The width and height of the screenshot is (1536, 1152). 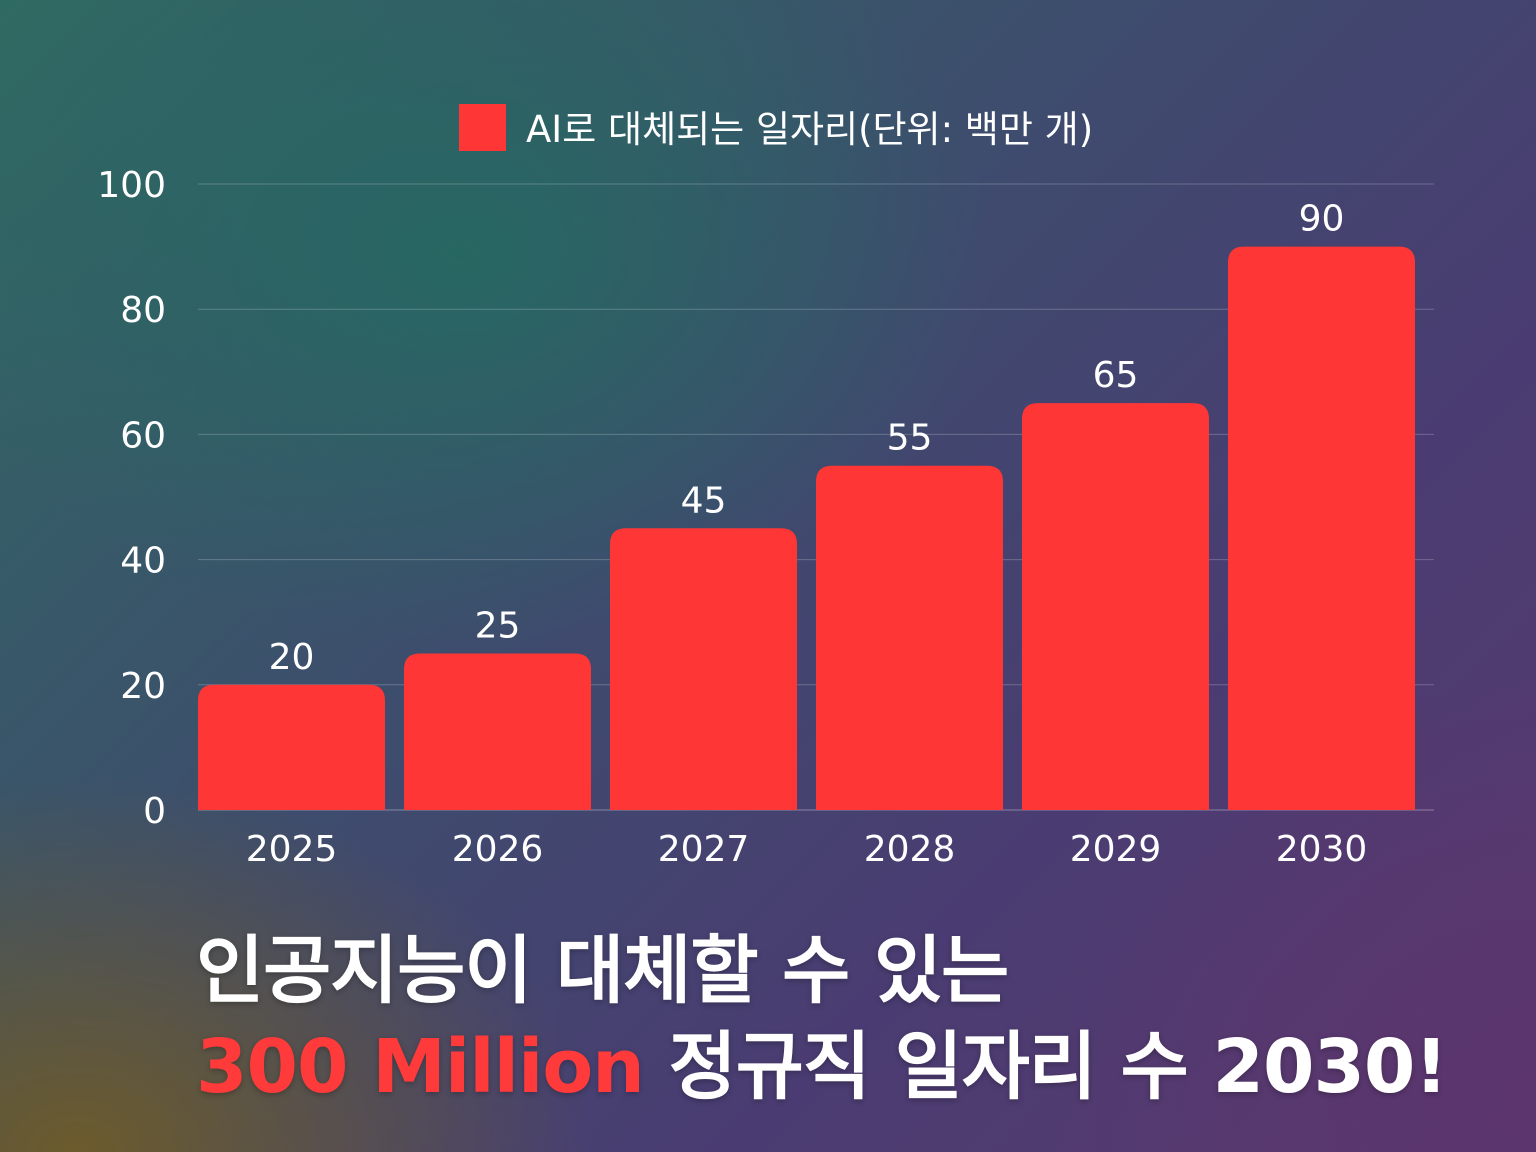 What do you see at coordinates (498, 849) in the screenshot?
I see `x-tick-label: 2026` at bounding box center [498, 849].